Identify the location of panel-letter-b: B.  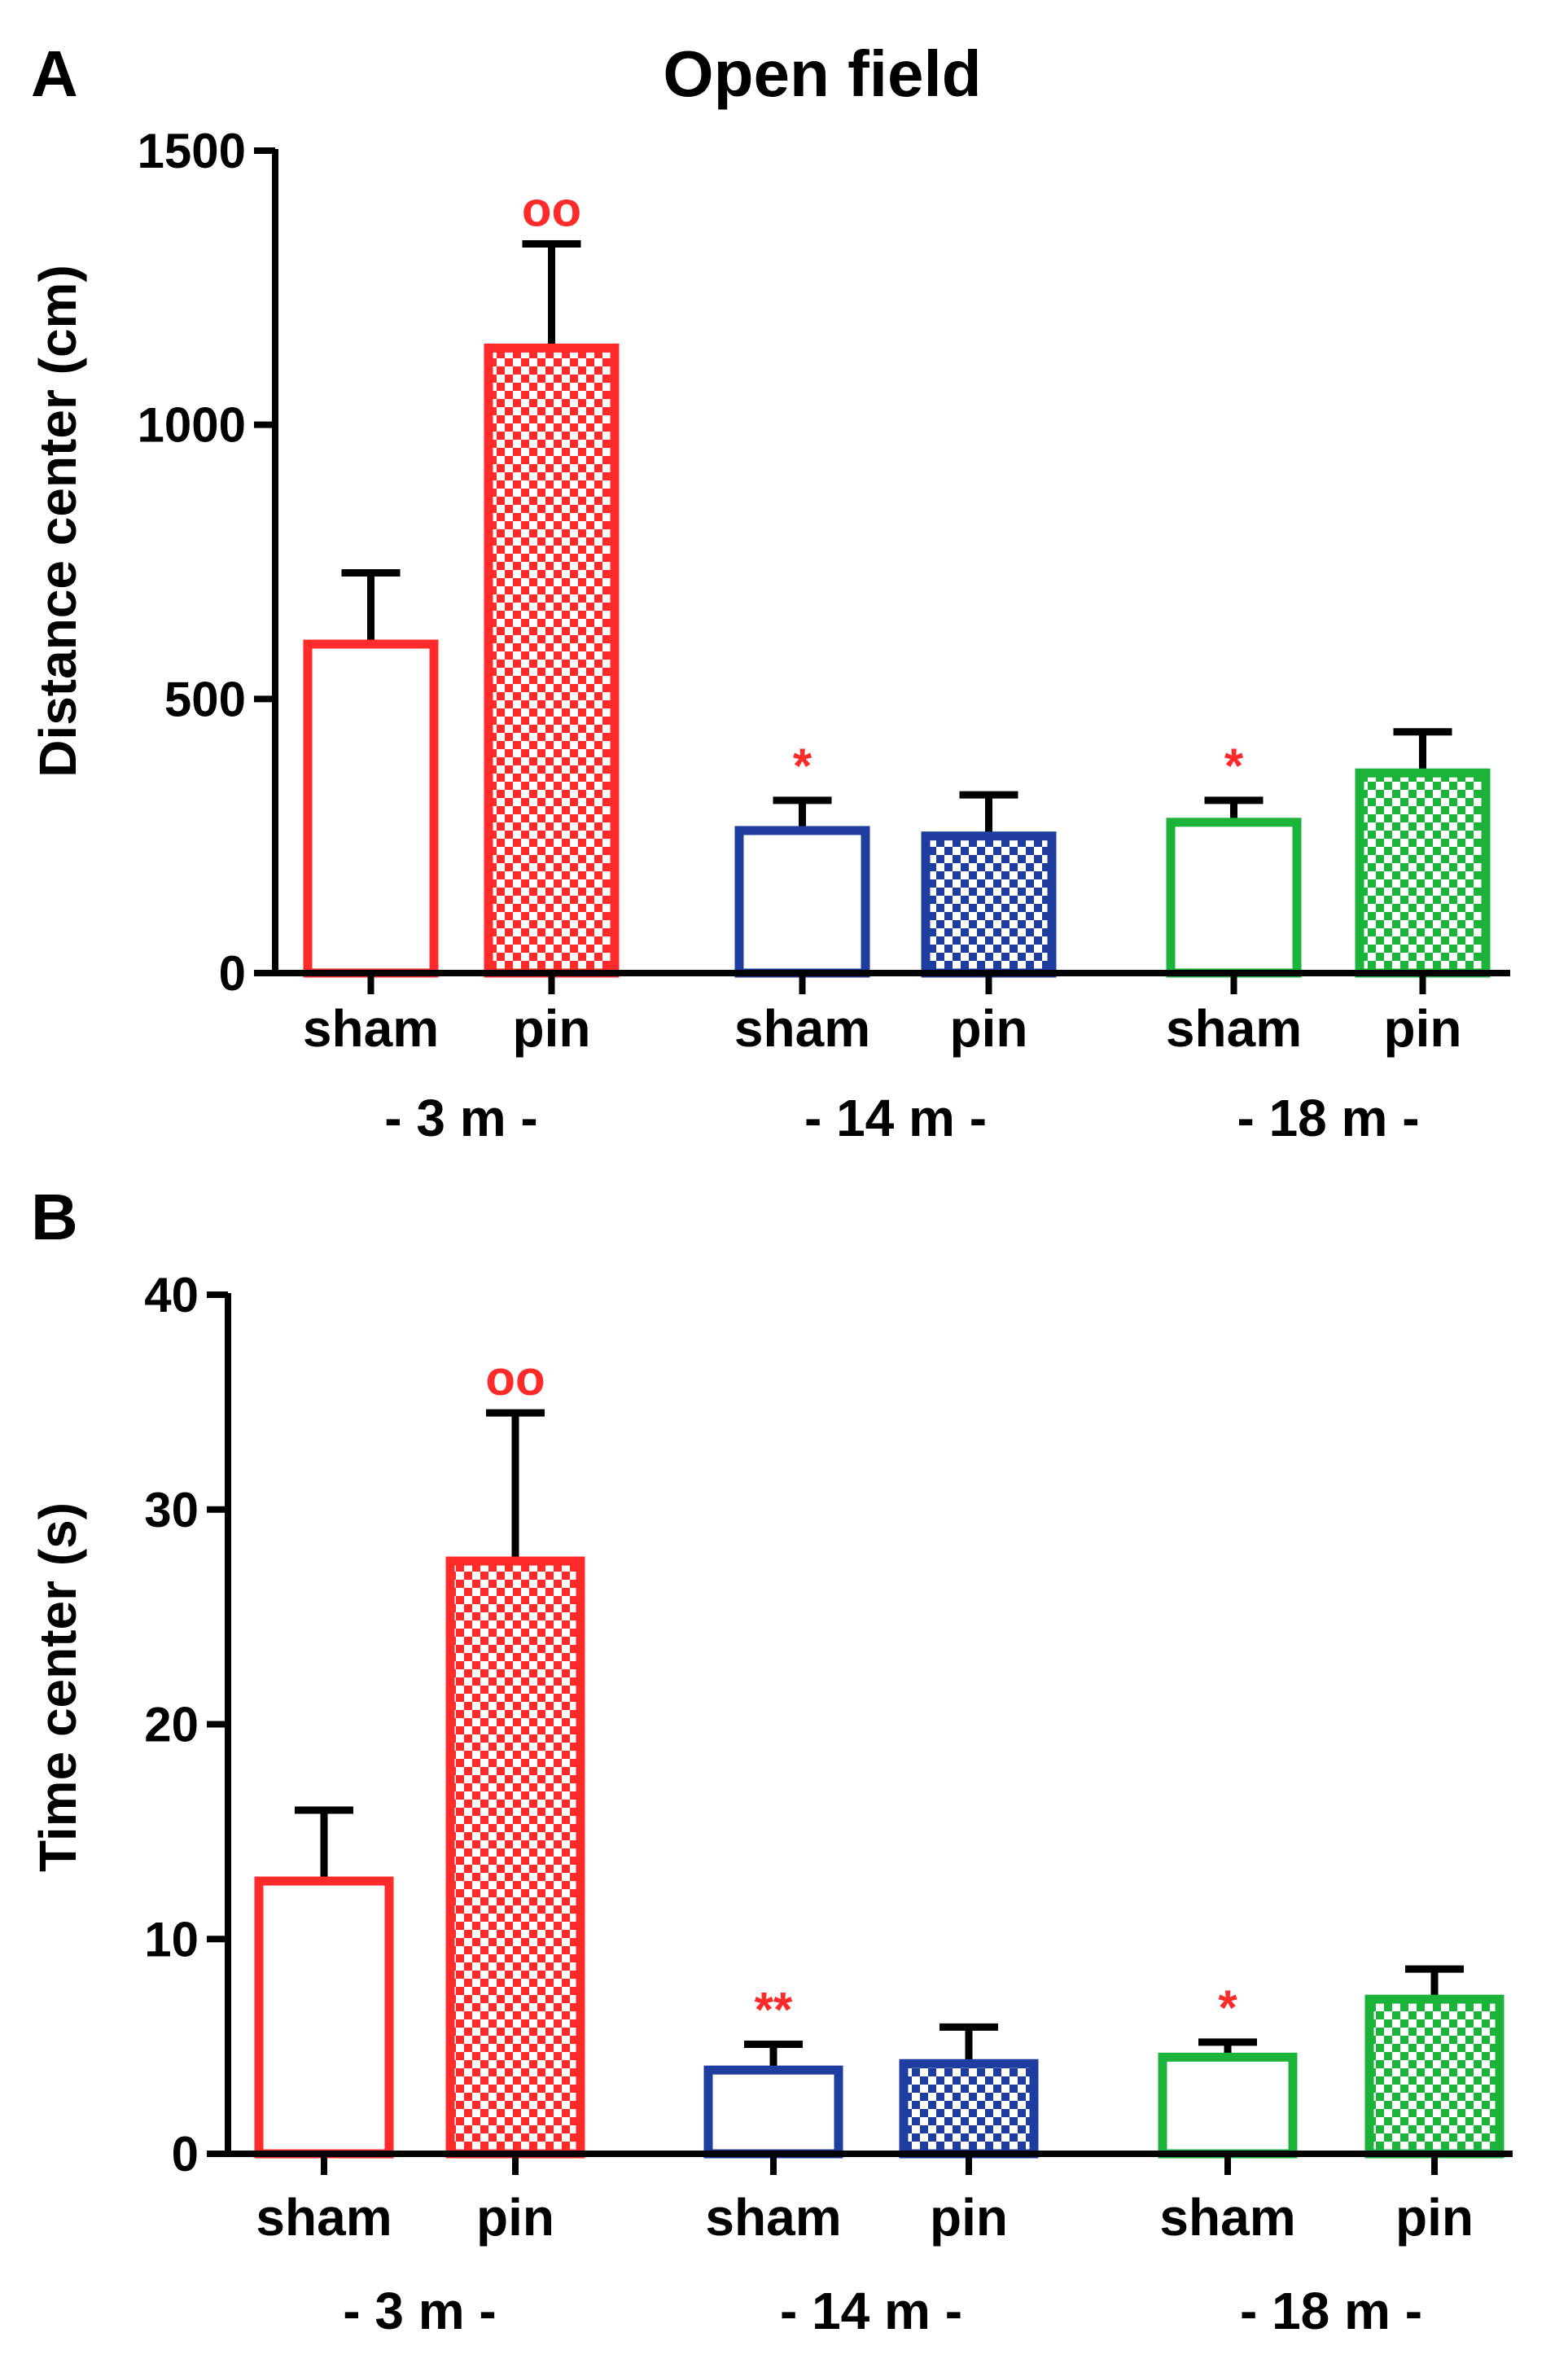
(55, 1217).